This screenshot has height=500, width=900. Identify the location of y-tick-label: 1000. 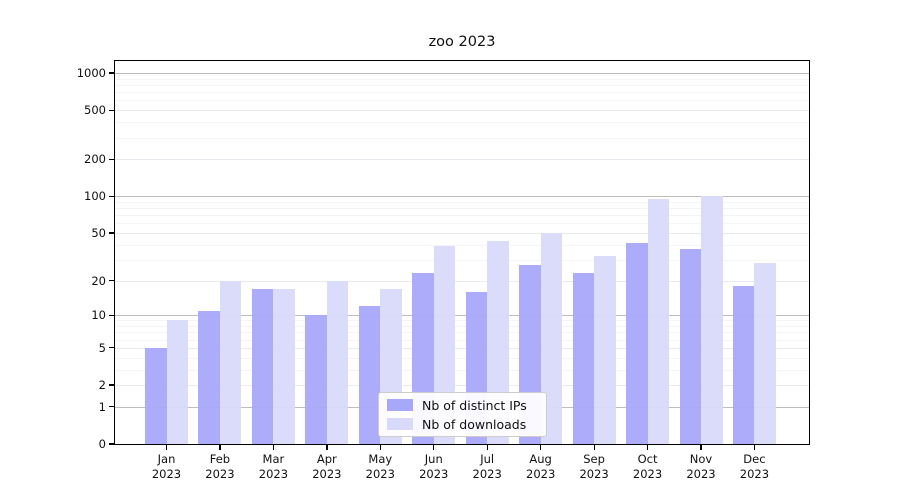
(91, 72).